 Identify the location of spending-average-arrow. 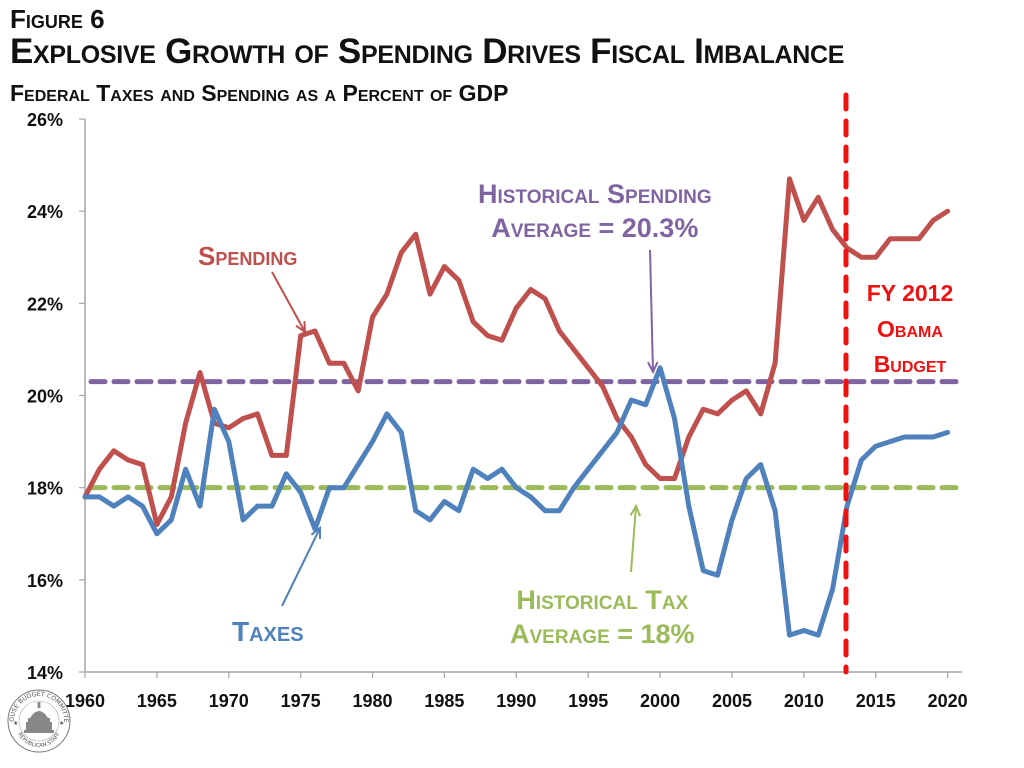
(653, 312).